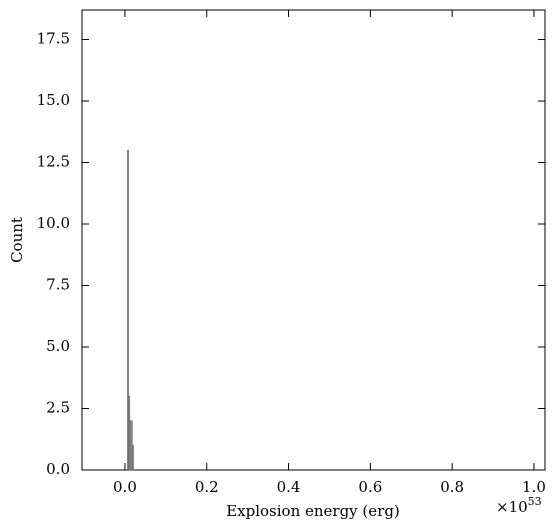 The image size is (556, 532). I want to click on y-tick-label: 0.0, so click(58, 469).